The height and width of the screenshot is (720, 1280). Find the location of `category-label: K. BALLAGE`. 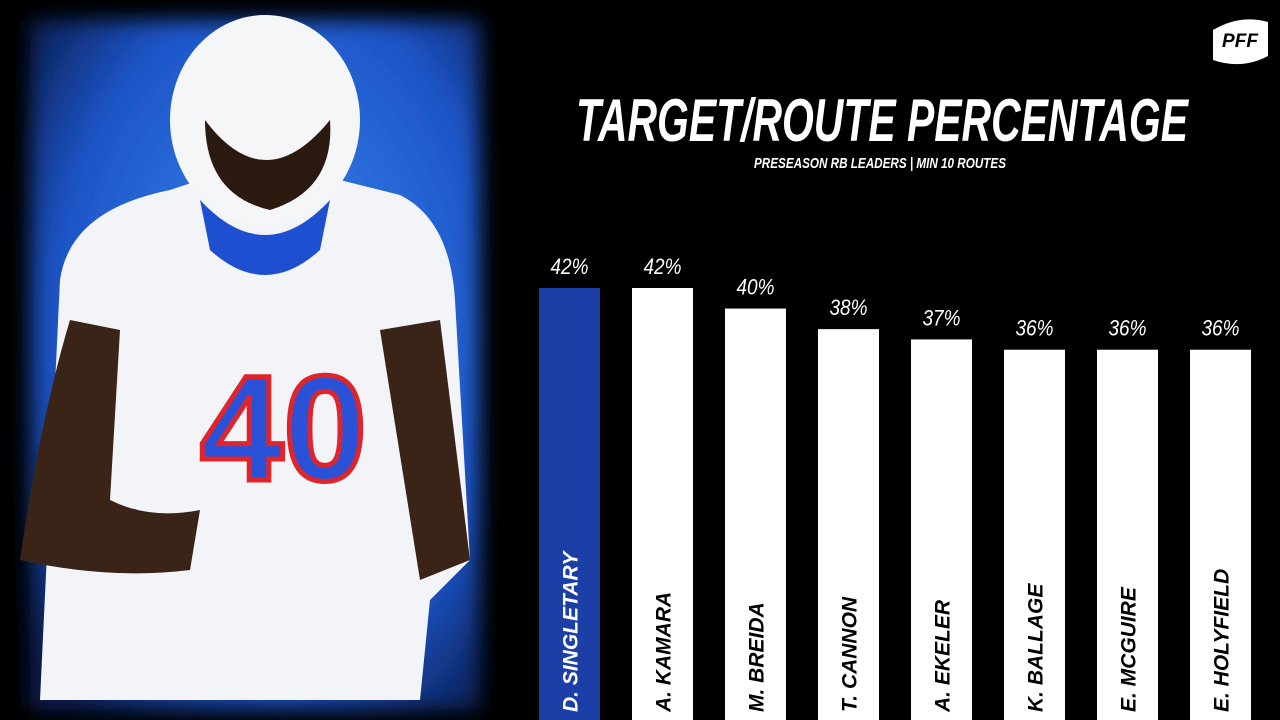

category-label: K. BALLAGE is located at coordinates (1036, 647).